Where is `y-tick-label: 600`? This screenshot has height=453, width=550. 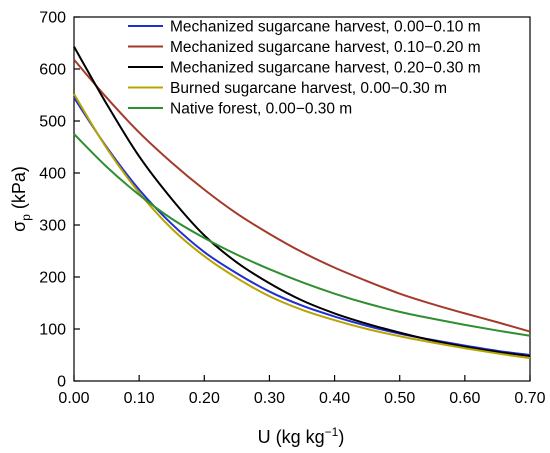
y-tick-label: 600 is located at coordinates (52, 70).